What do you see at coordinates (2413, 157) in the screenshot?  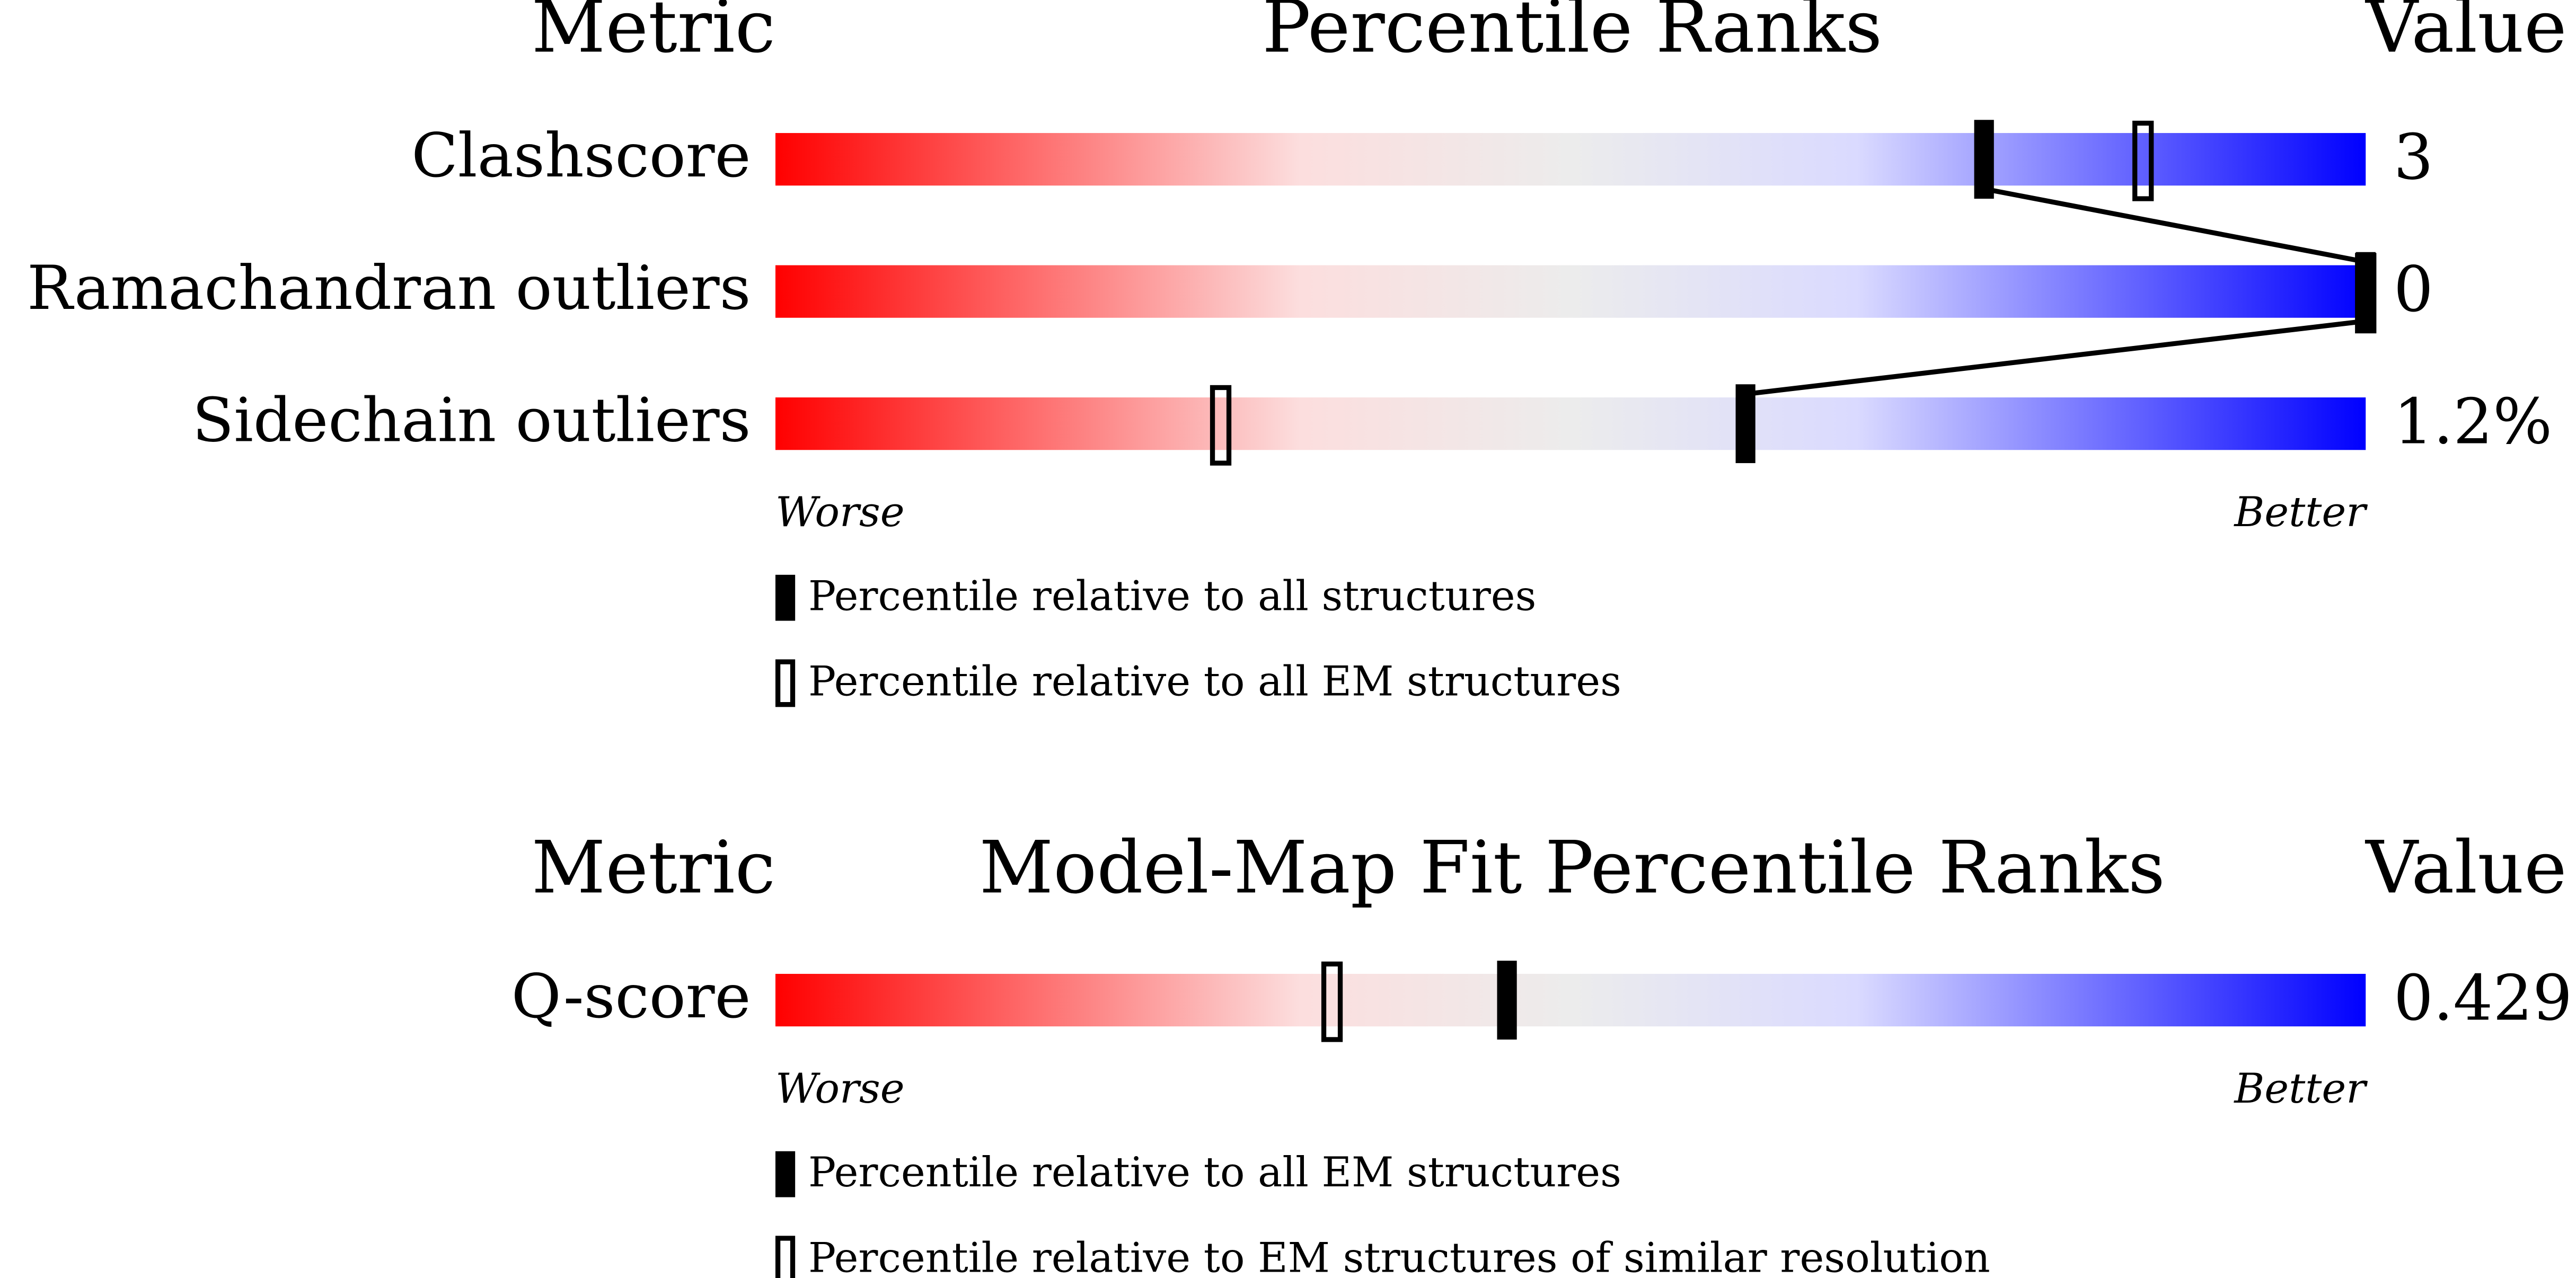 I see `metric-value: 3` at bounding box center [2413, 157].